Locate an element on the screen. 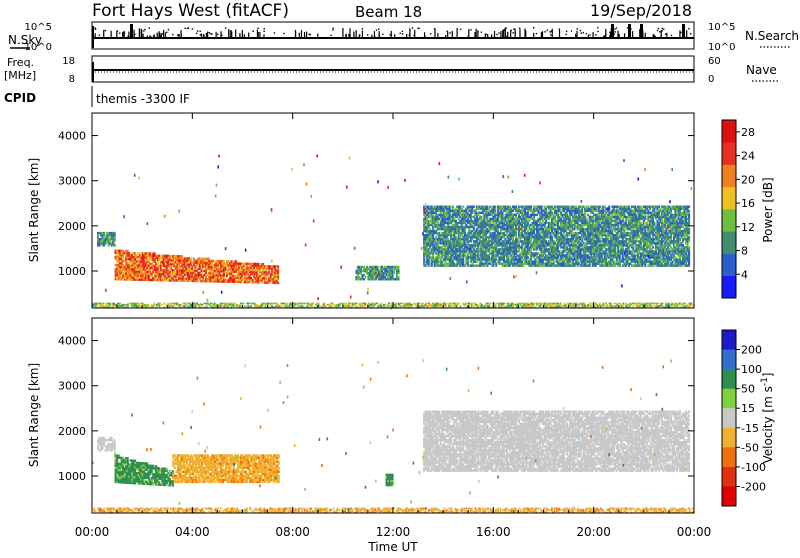 The width and height of the screenshot is (800, 558). beam-label: Beam 18 is located at coordinates (388, 12).